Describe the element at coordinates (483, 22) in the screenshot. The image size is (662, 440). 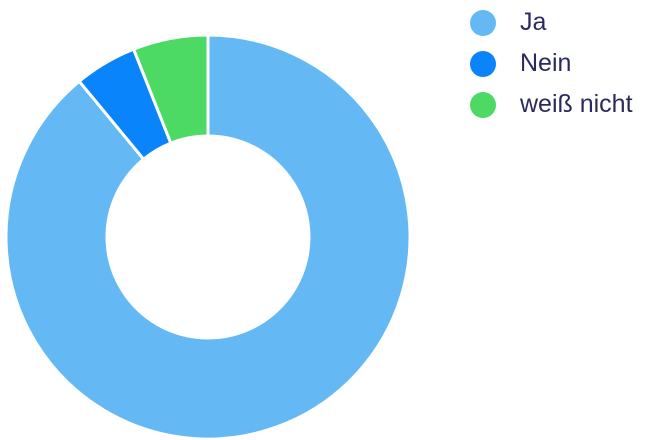
I see `legend-swatch-ja` at that location.